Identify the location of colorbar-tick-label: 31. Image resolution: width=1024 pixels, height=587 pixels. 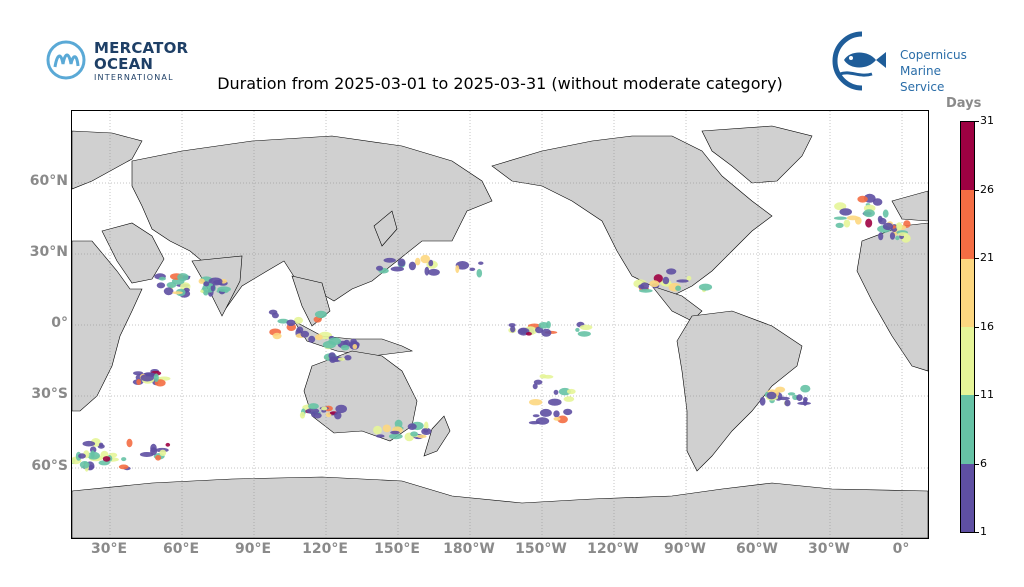
(987, 120).